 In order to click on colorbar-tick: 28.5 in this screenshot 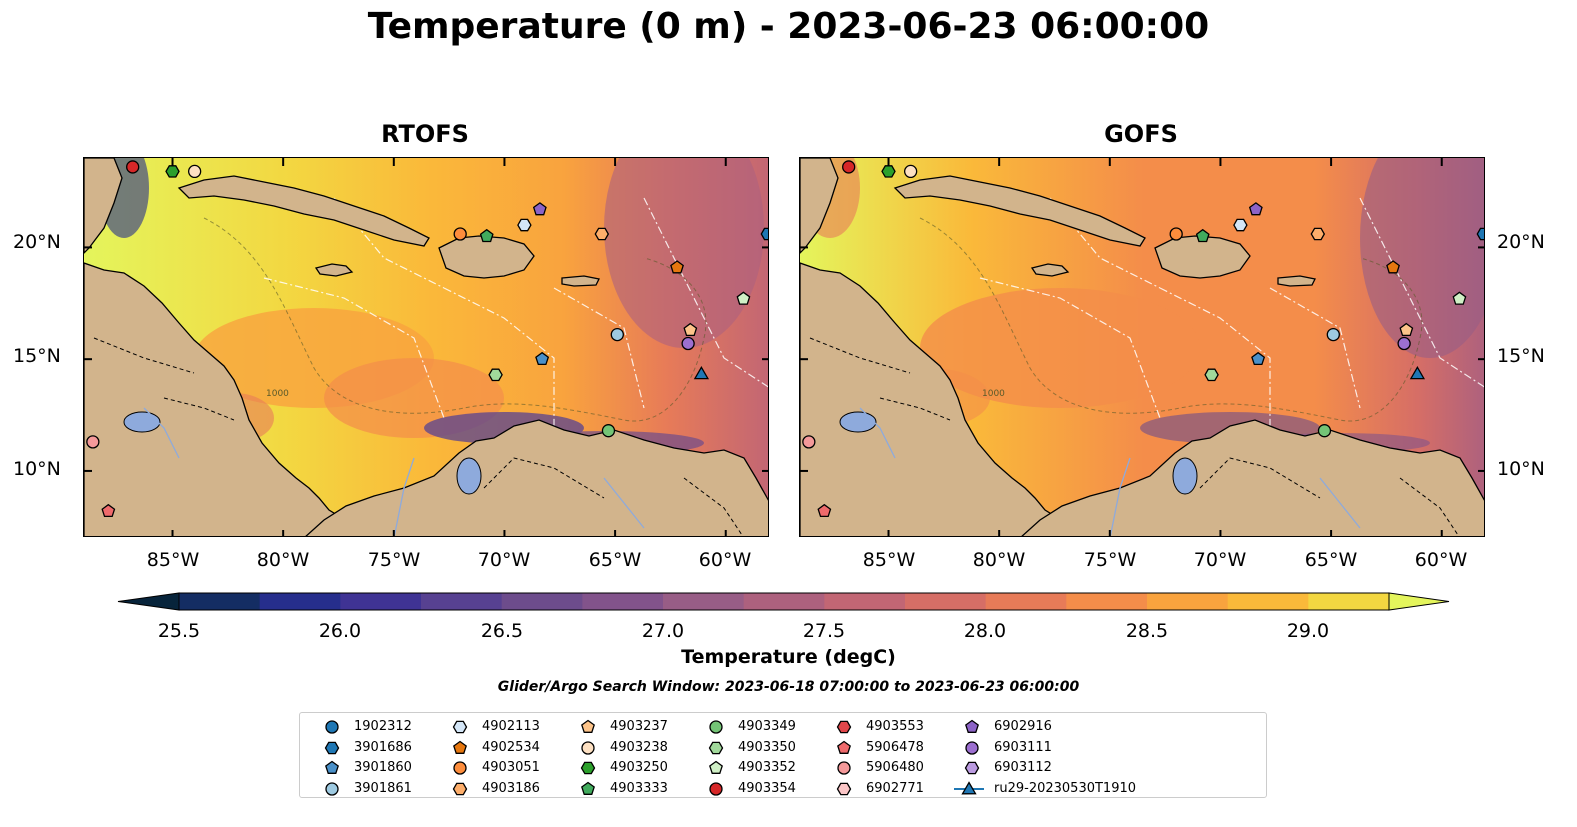, I will do `click(1147, 631)`.